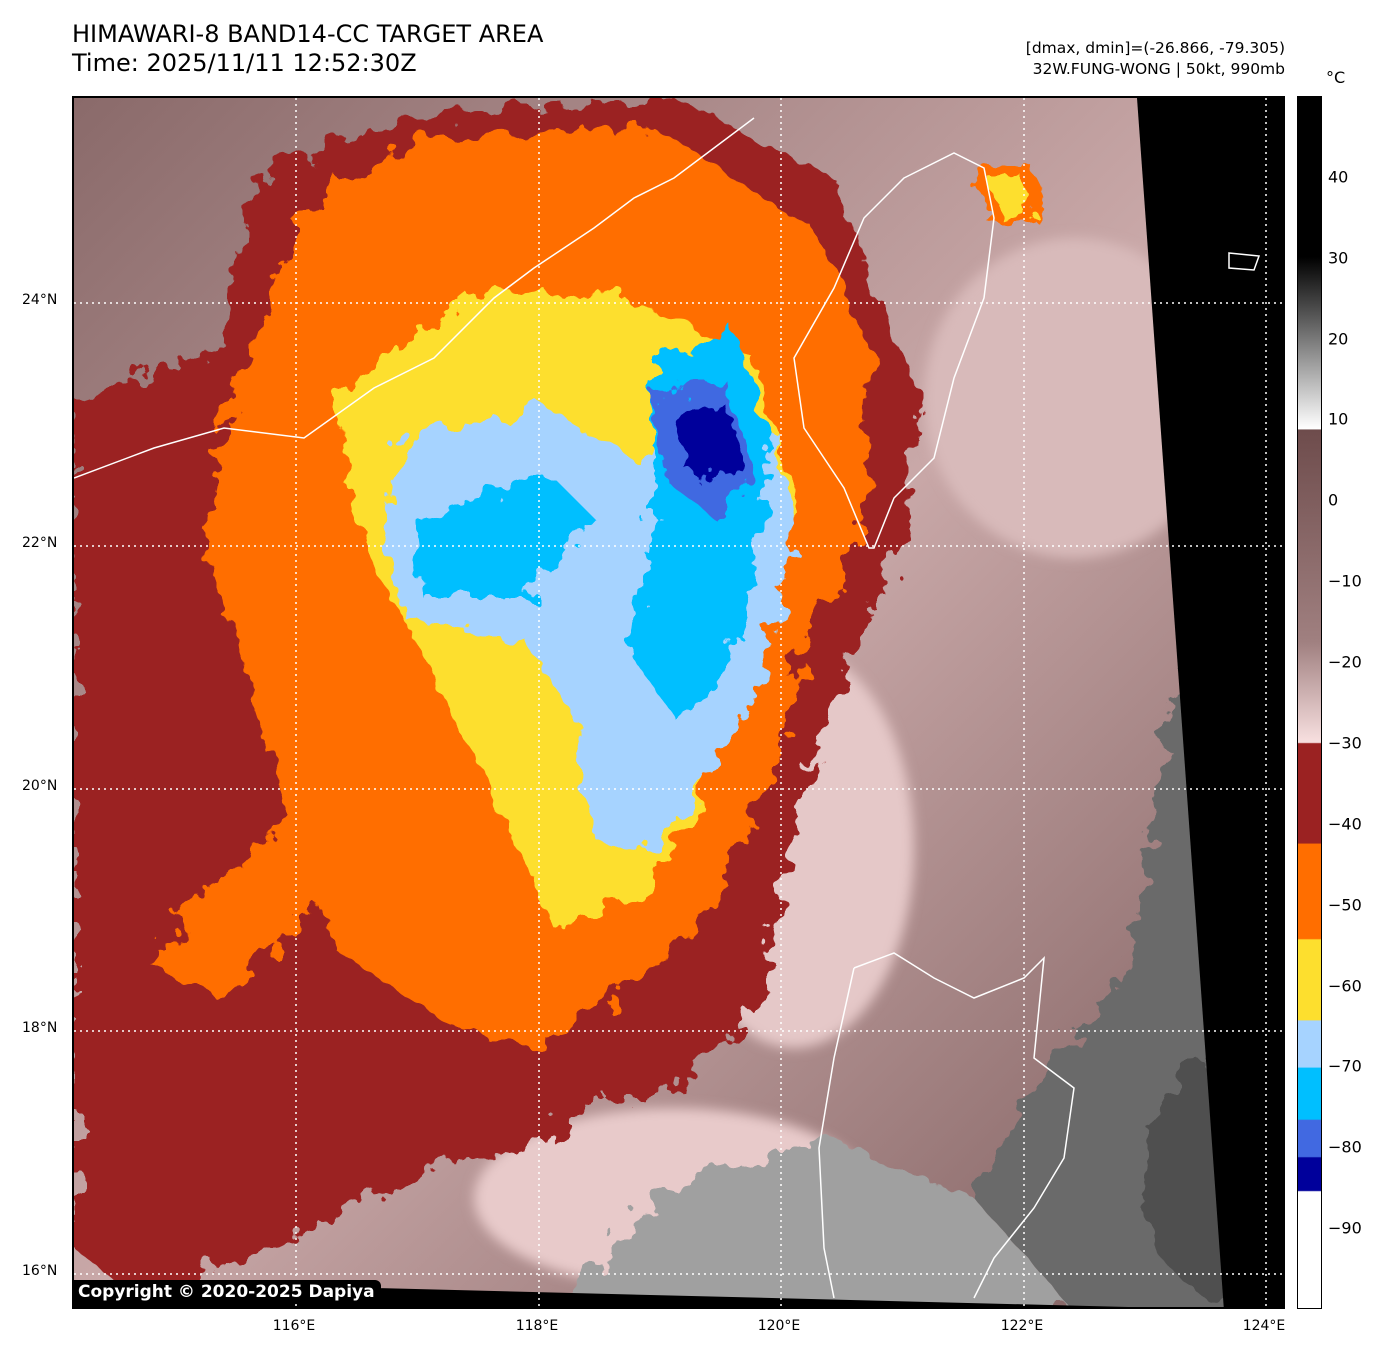 The image size is (1390, 1359). Describe the element at coordinates (40, 300) in the screenshot. I see `lat-label-24n: 24°N` at that location.